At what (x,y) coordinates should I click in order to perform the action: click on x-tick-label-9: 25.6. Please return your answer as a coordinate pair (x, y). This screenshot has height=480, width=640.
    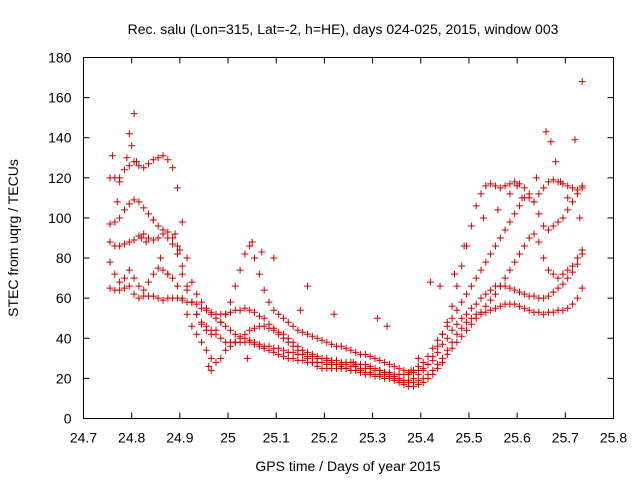
    Looking at the image, I should click on (517, 438).